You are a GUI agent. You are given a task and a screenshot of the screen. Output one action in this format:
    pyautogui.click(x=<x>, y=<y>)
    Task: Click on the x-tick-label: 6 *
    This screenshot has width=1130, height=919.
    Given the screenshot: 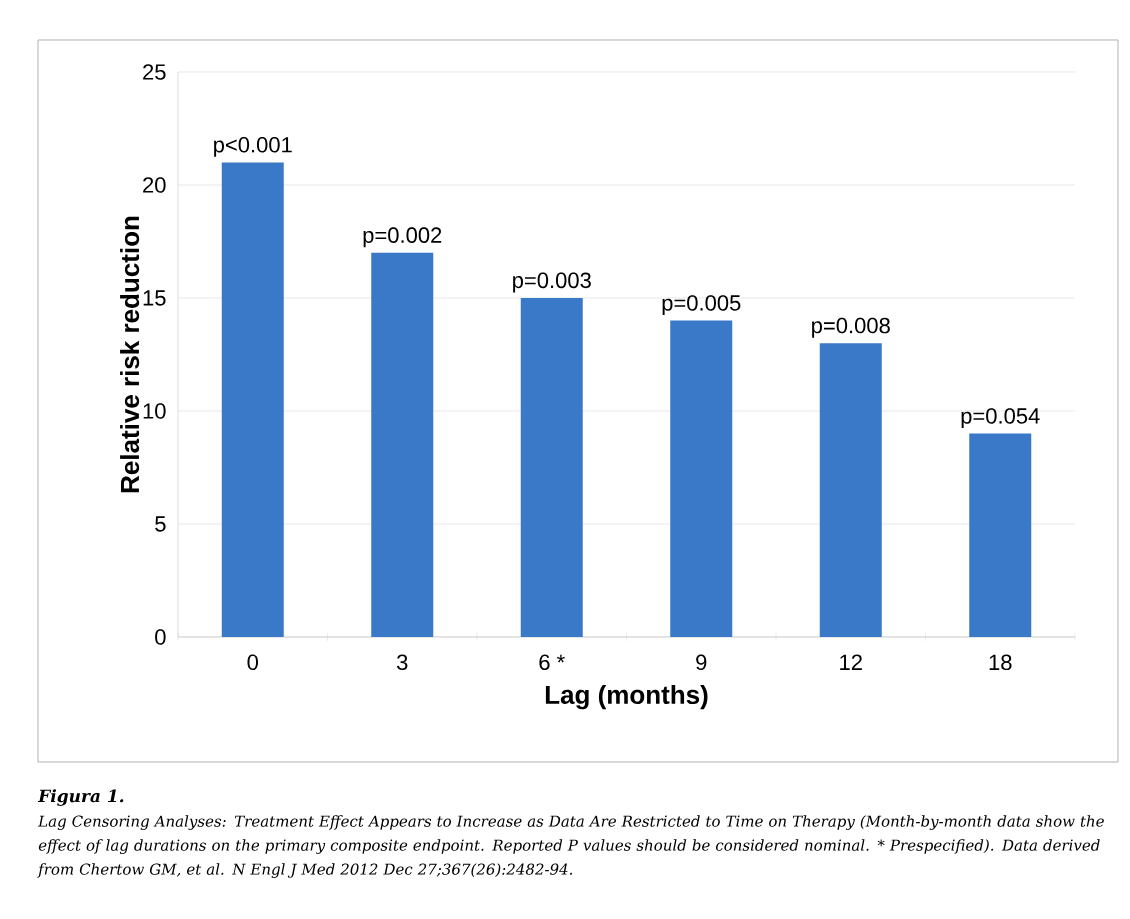 What is the action you would take?
    pyautogui.click(x=552, y=662)
    